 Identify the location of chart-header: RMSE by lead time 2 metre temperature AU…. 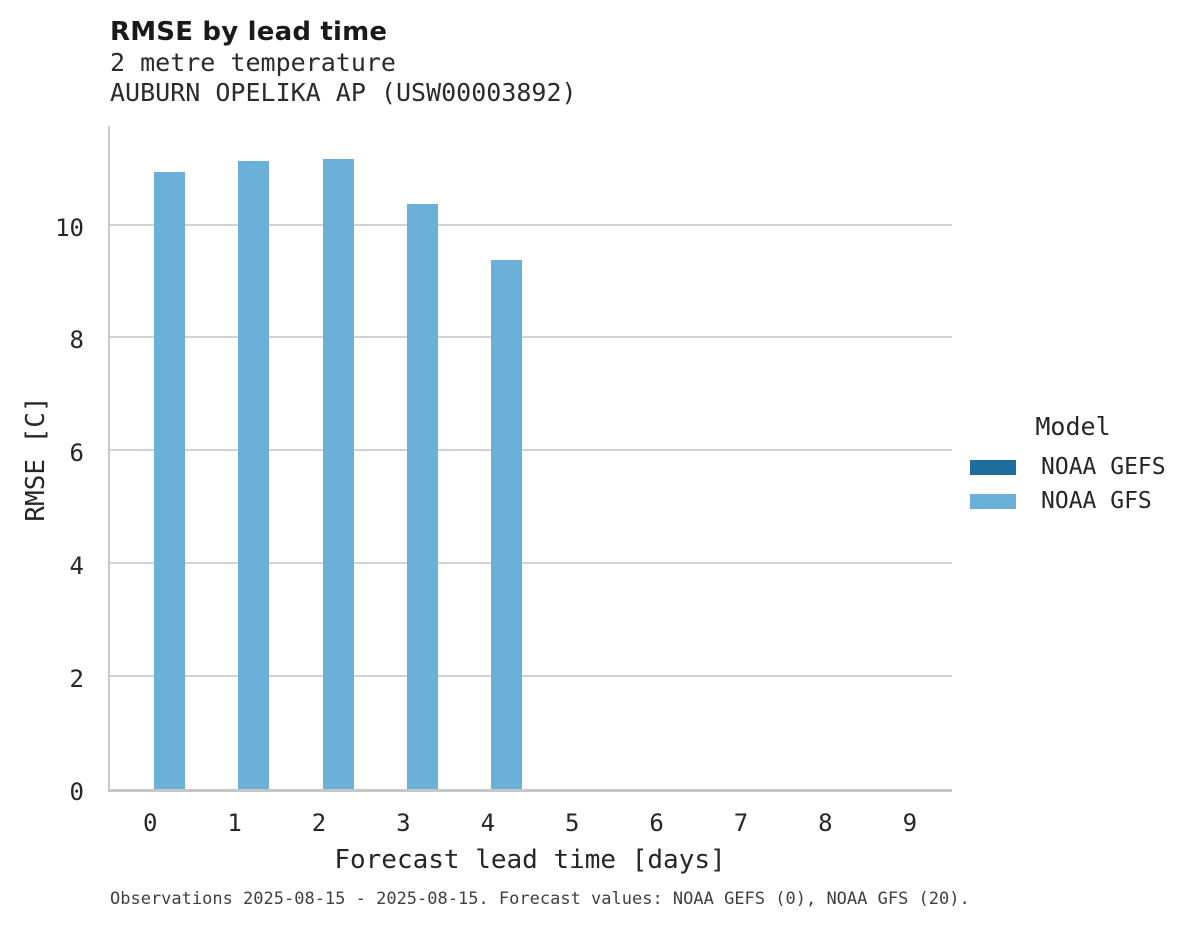
(343, 62).